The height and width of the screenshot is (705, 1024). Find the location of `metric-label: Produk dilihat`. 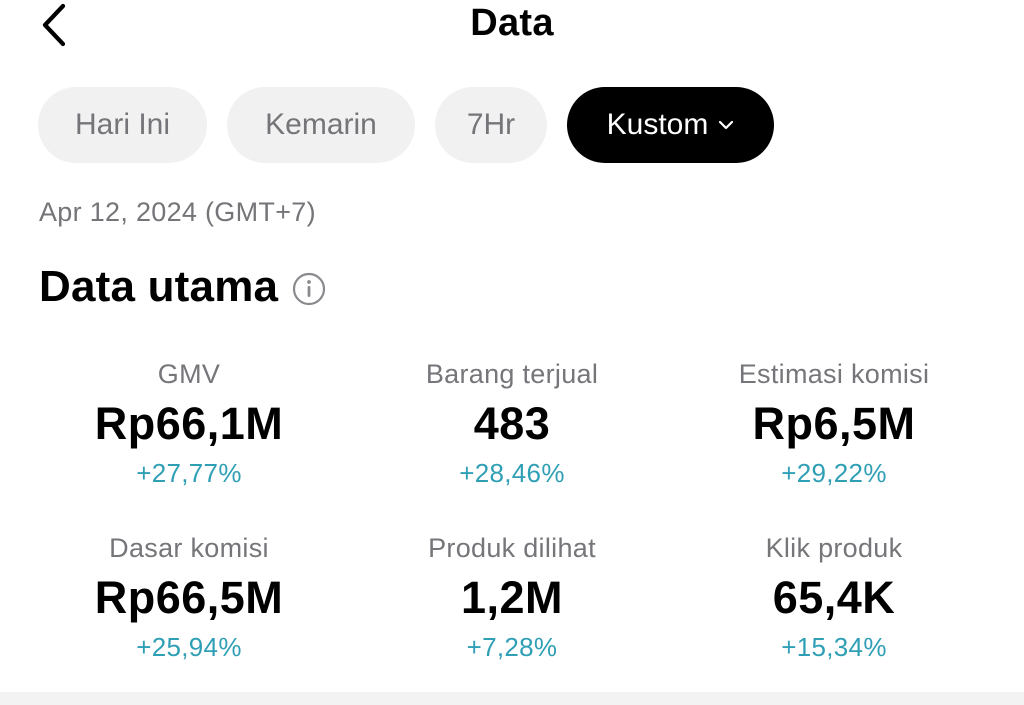

metric-label: Produk dilihat is located at coordinates (512, 548).